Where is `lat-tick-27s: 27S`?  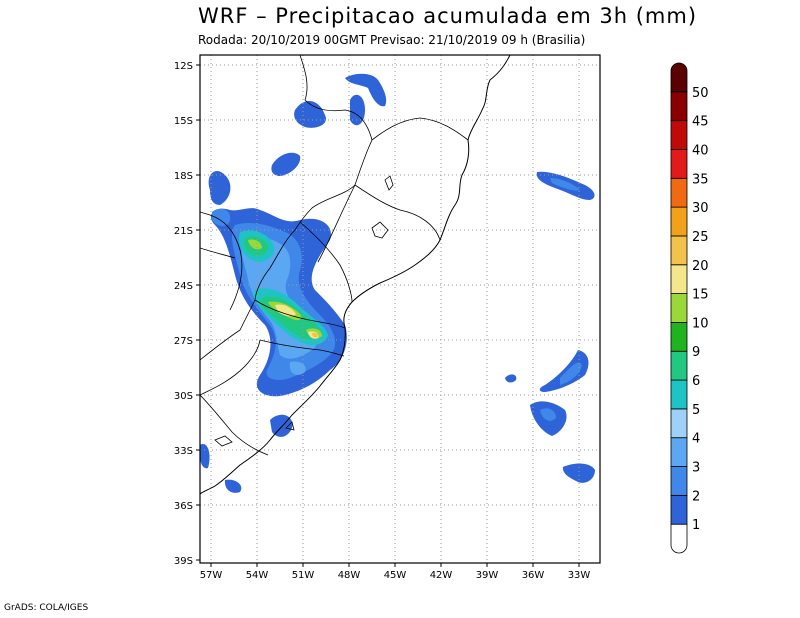
lat-tick-27s: 27S is located at coordinates (183, 341).